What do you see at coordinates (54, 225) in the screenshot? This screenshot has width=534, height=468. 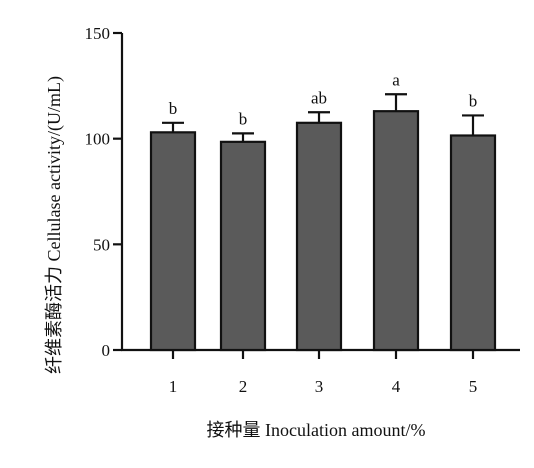 I see `y-axis-title: 纤维素酶活力 Cellulase activity/(U/mL)` at bounding box center [54, 225].